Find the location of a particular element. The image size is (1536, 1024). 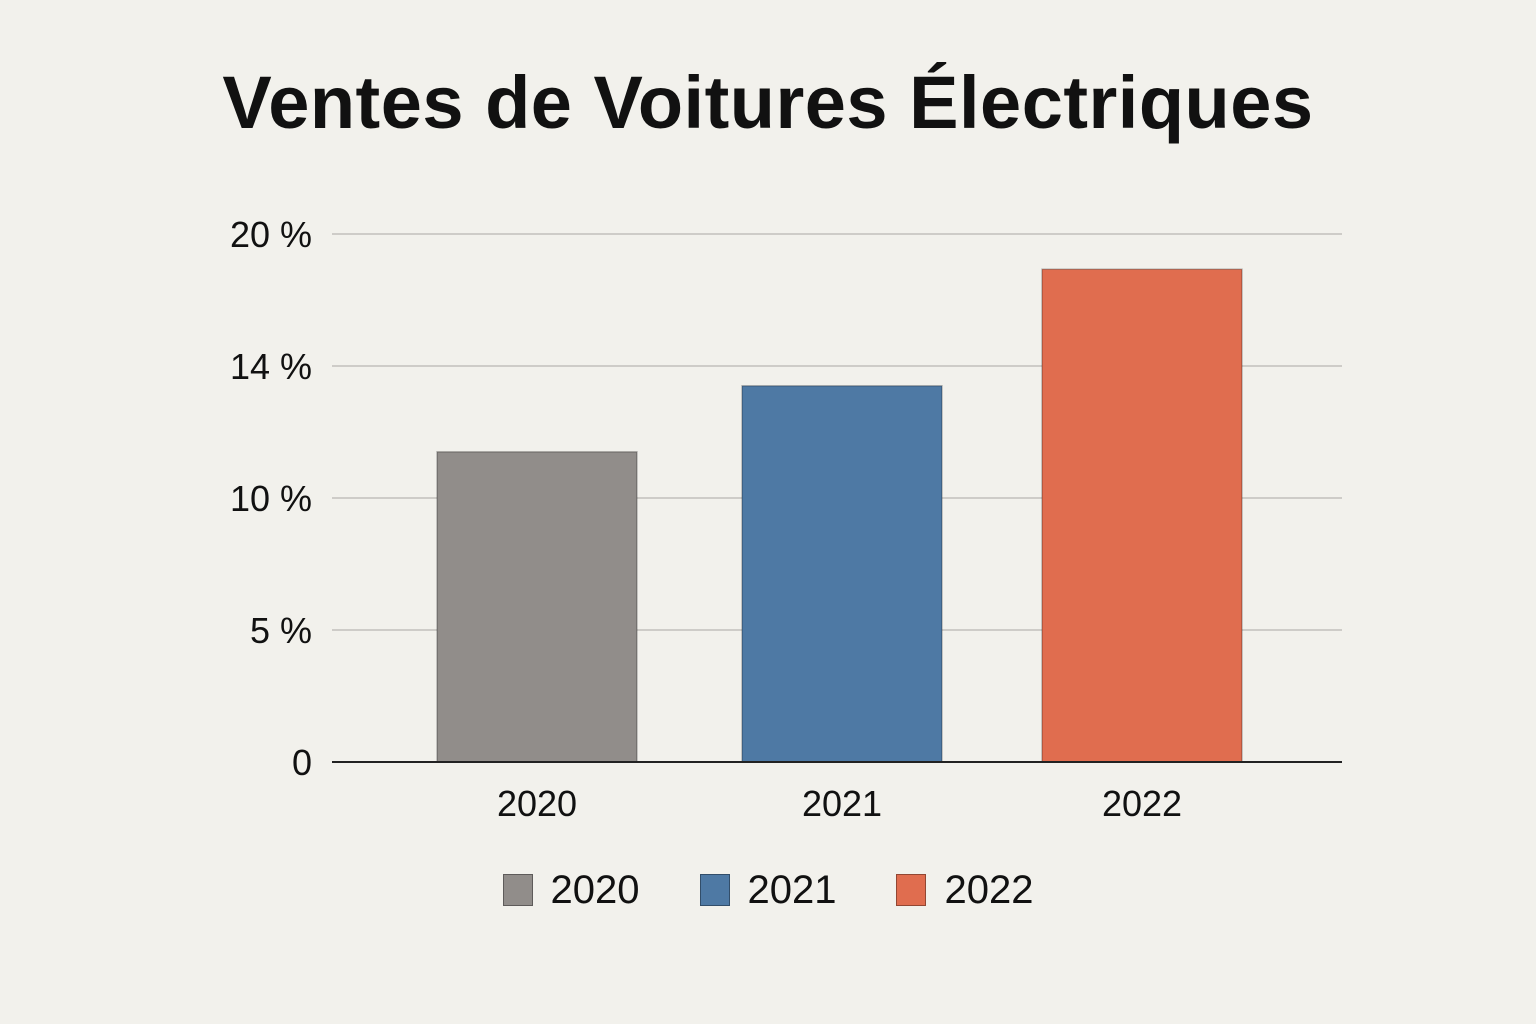

bar-2020 is located at coordinates (537, 607).